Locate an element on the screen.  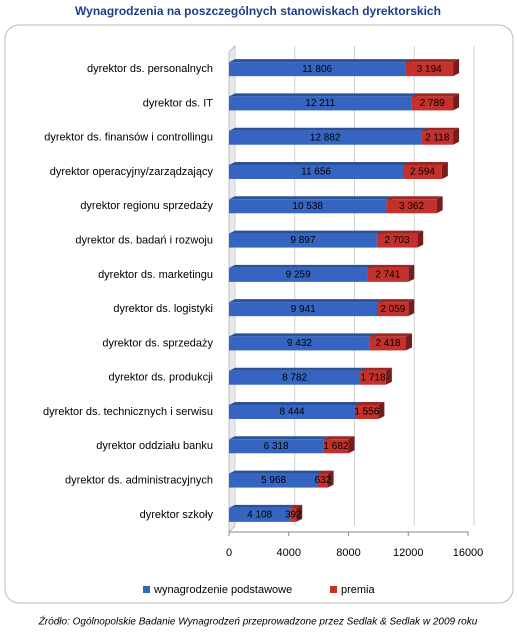
y-tick-label: dyrektor ds. personalnych is located at coordinates (150, 69).